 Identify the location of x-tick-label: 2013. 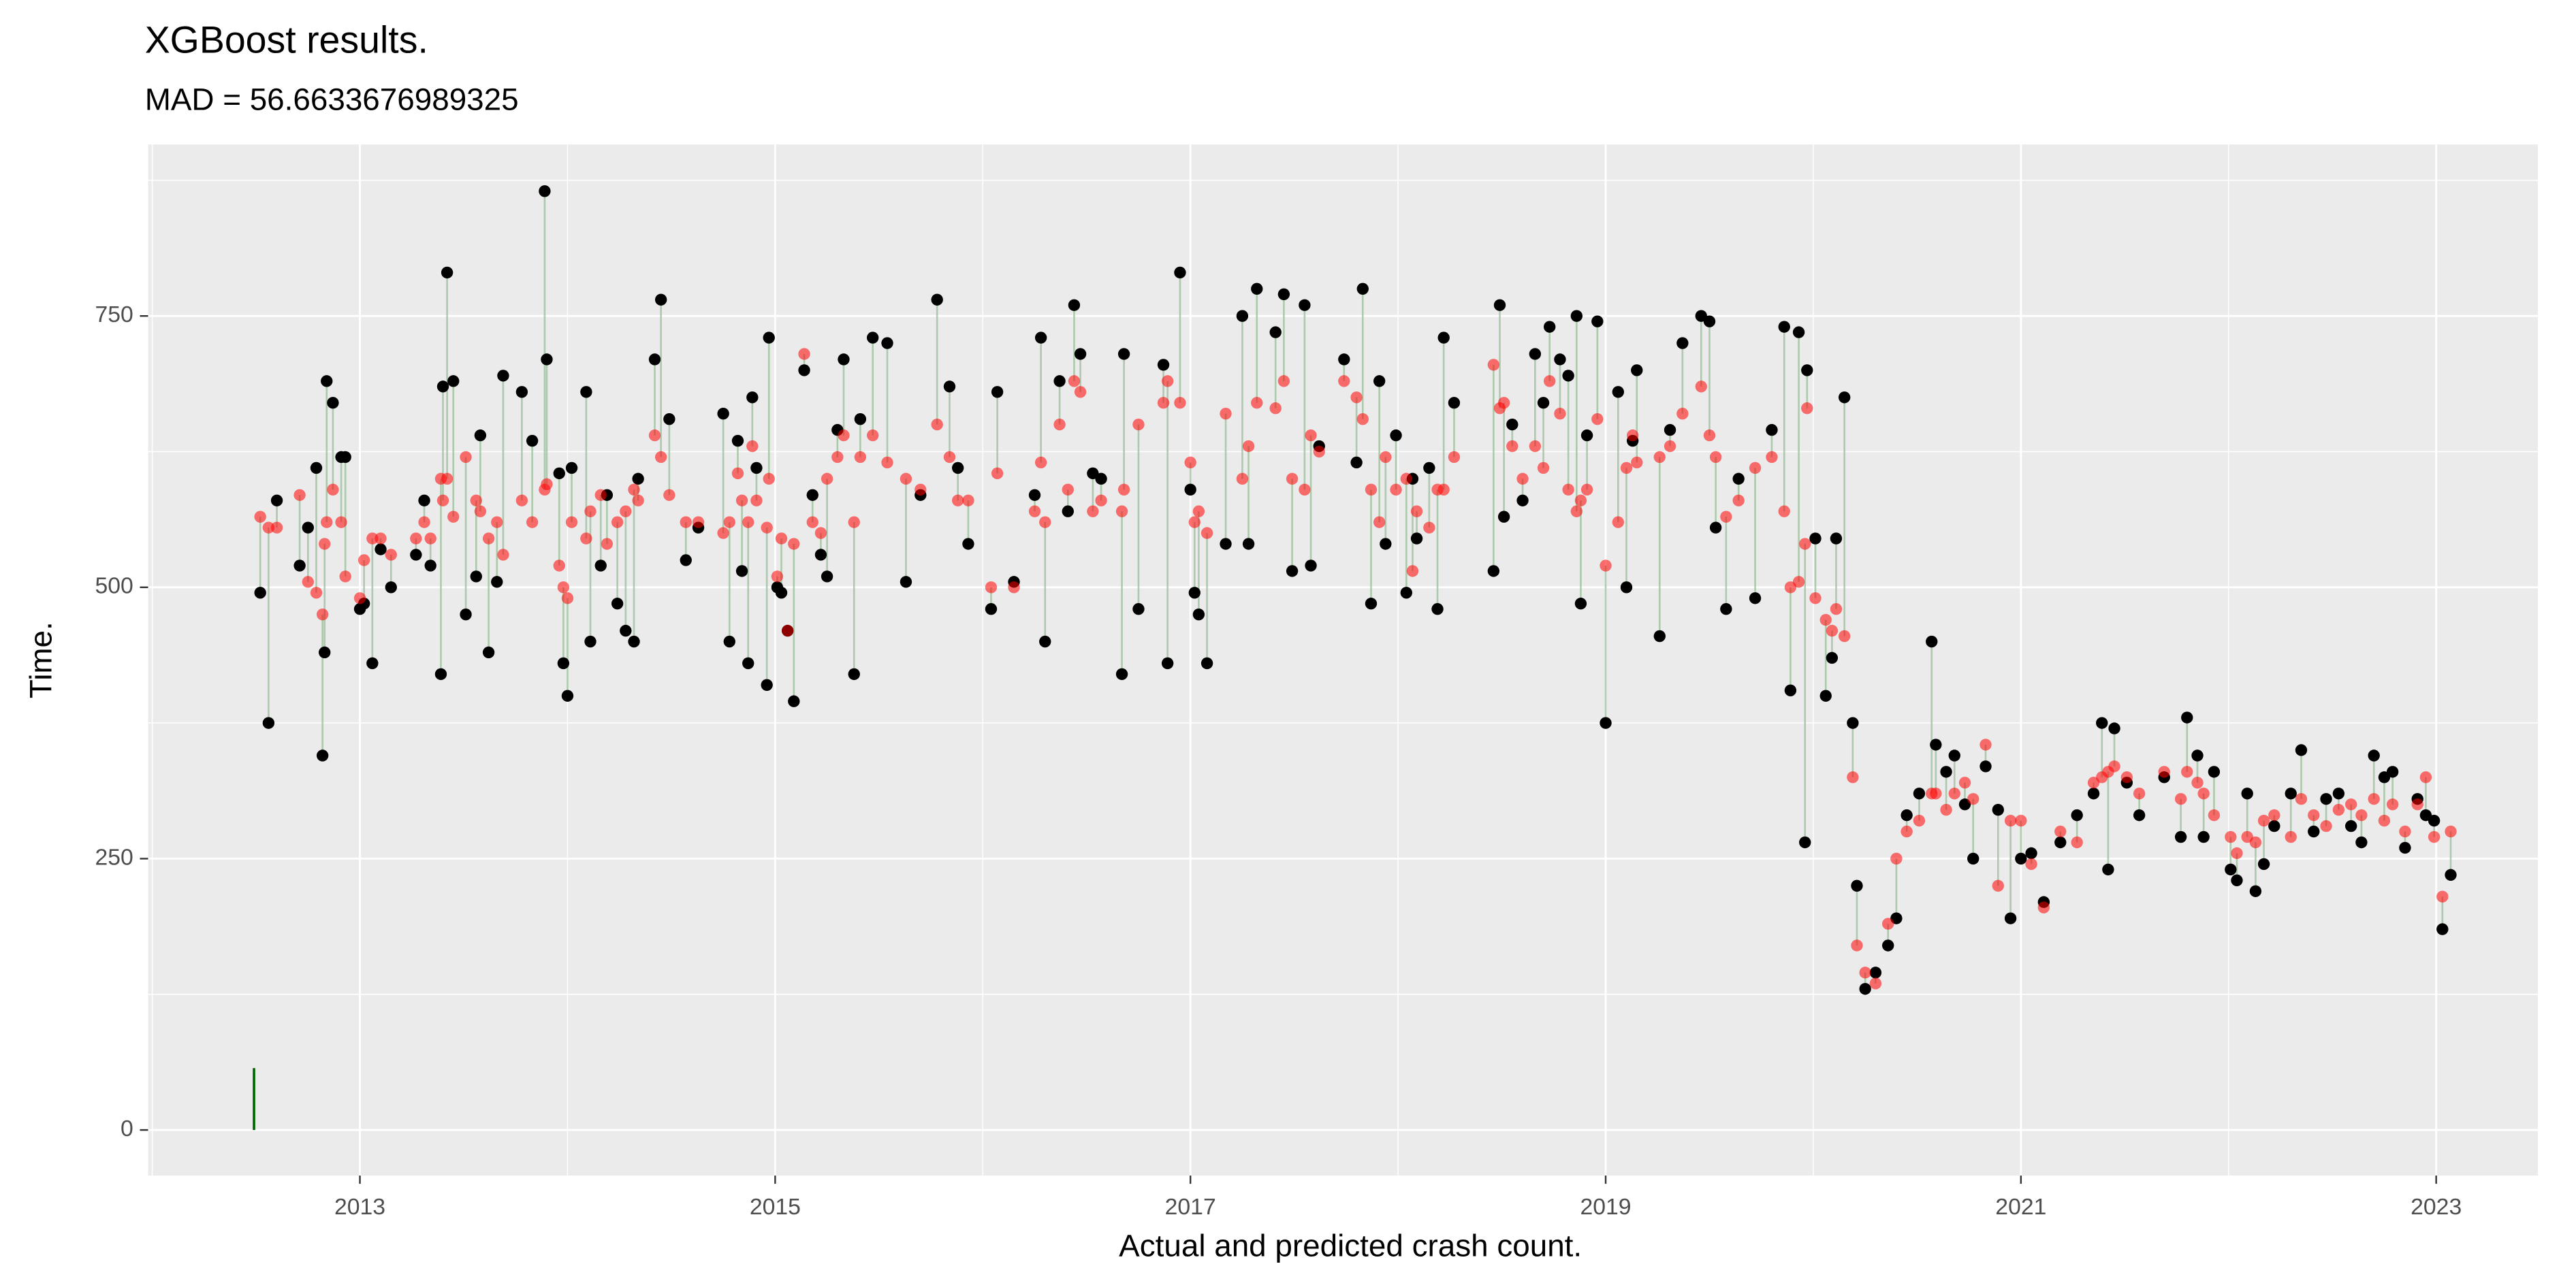
(359, 1207).